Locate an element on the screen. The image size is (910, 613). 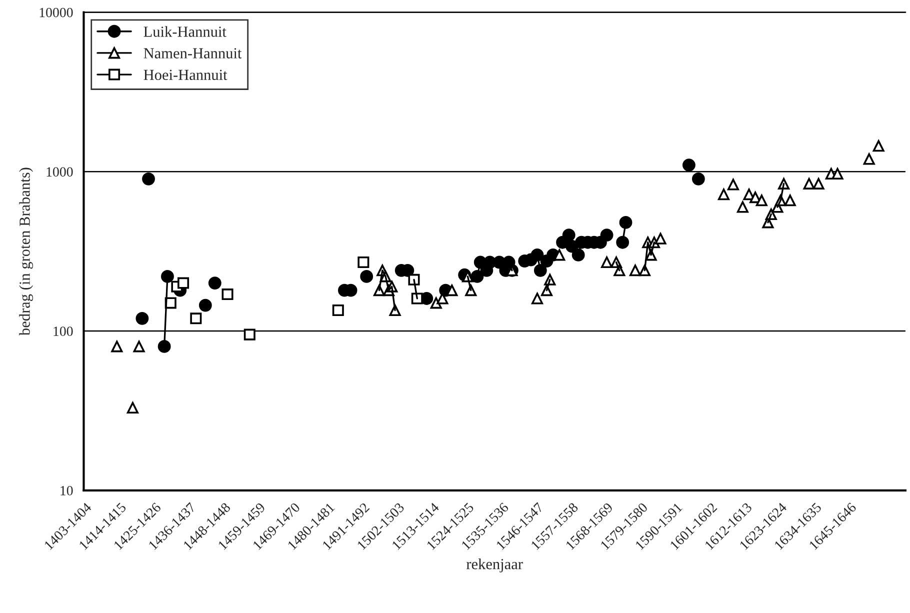
legend-label: Namen-Hannuit is located at coordinates (193, 53).